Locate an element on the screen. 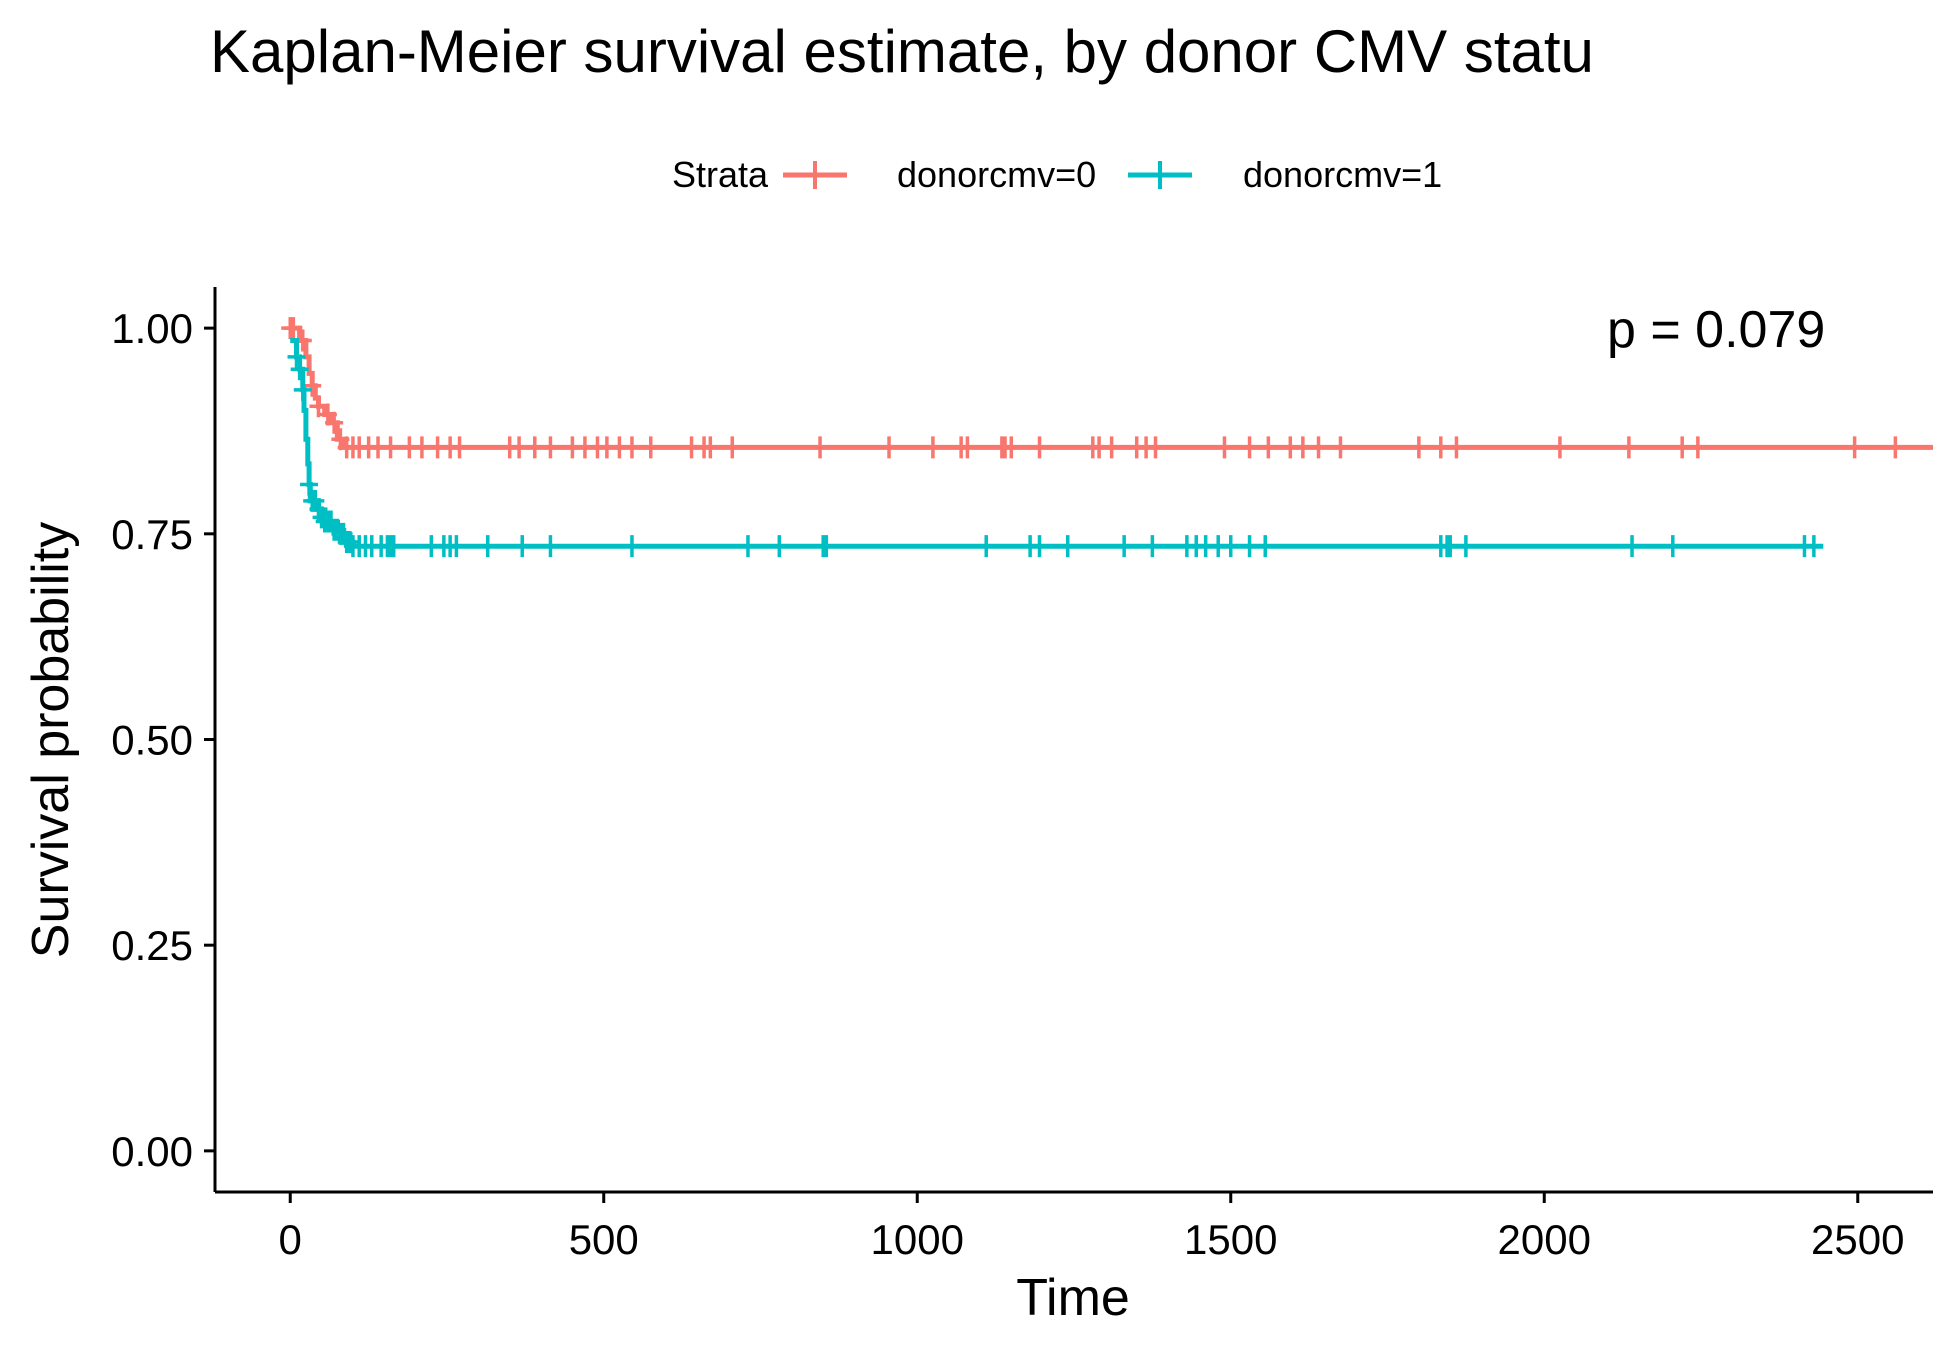 This screenshot has width=1950, height=1349. legend-title: Strata is located at coordinates (720, 174).